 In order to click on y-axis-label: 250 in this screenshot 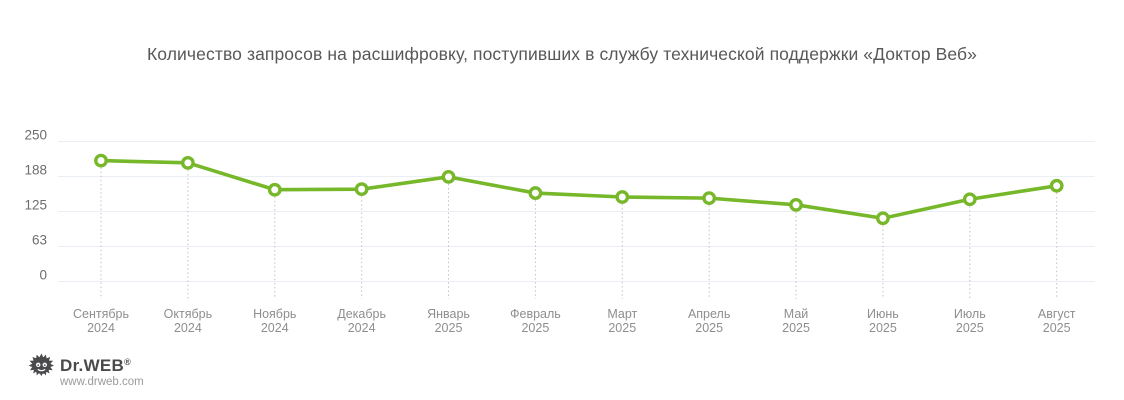, I will do `click(35, 135)`.